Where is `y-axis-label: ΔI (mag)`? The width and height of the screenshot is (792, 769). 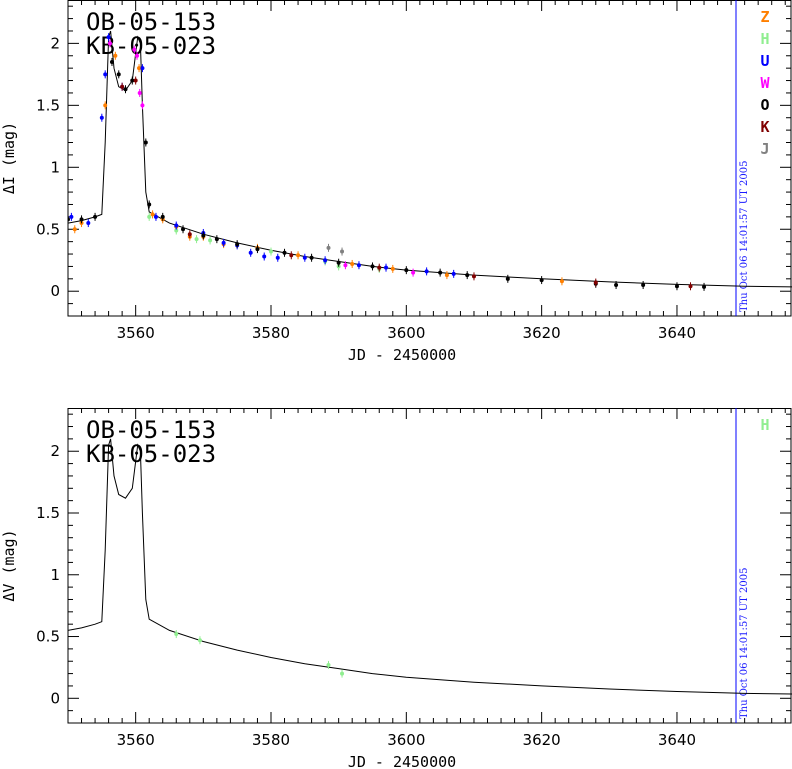 y-axis-label: ΔI (mag) is located at coordinates (9, 158).